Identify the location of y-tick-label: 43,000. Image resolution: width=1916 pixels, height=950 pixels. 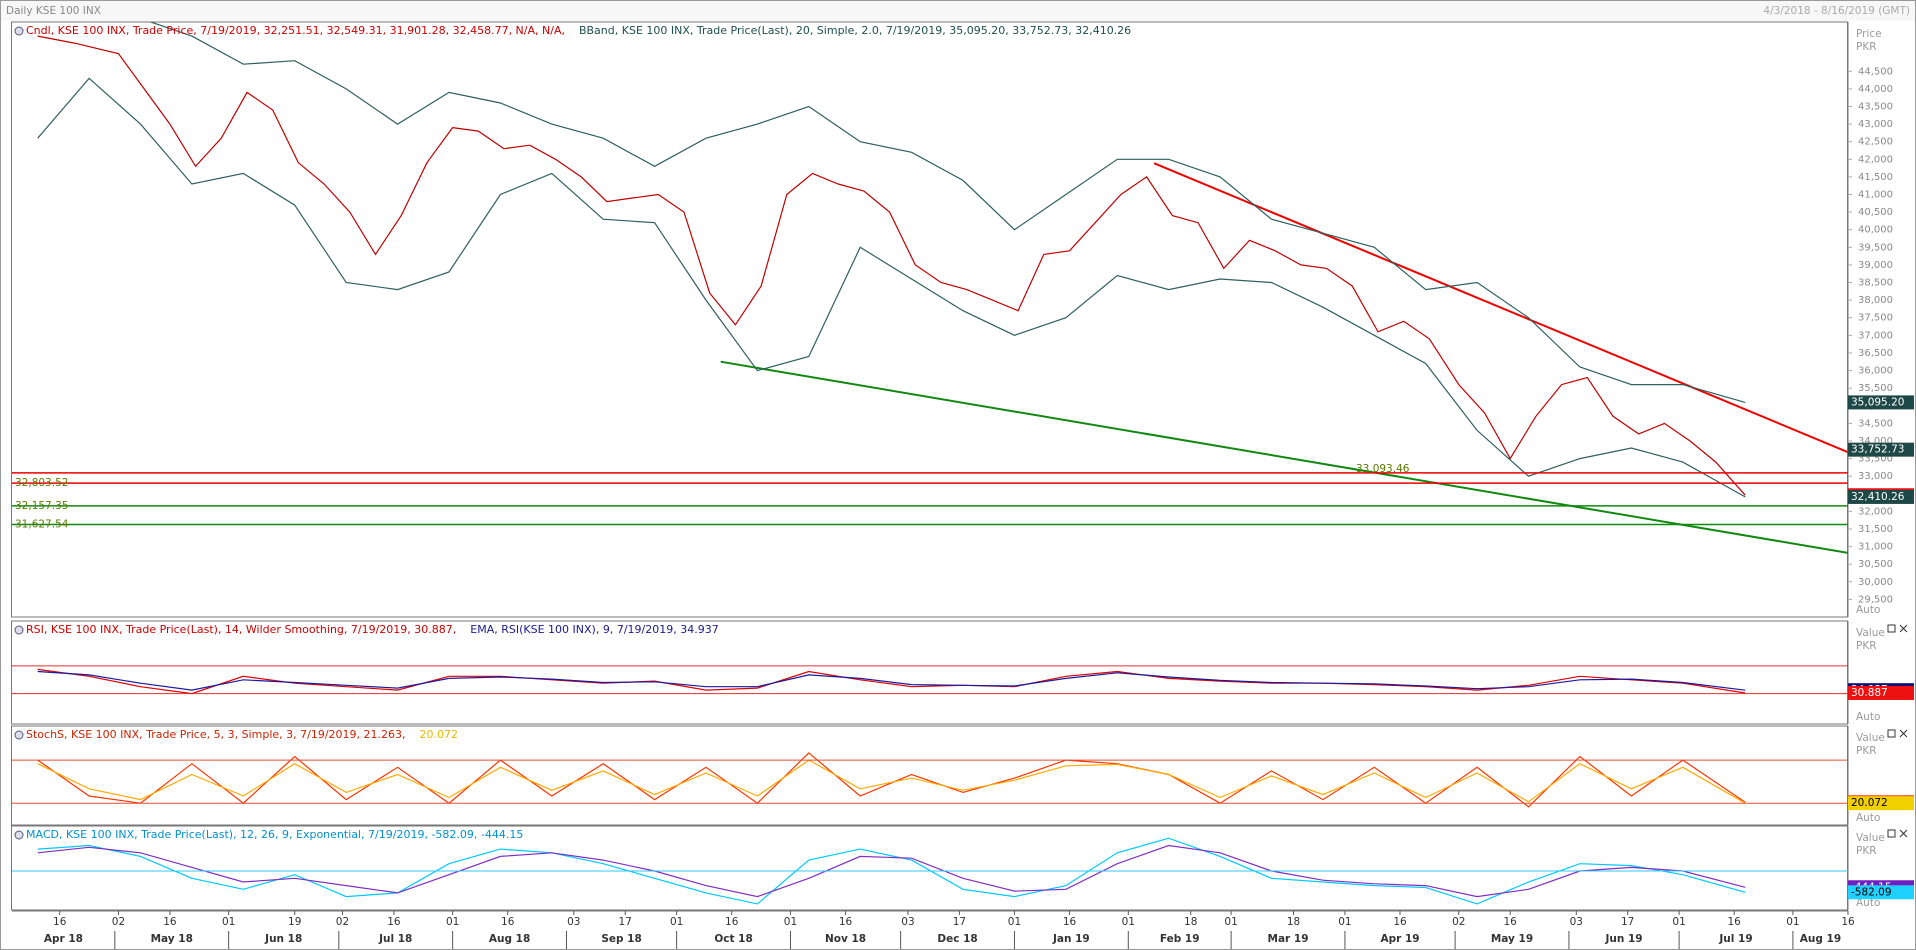
(1875, 124).